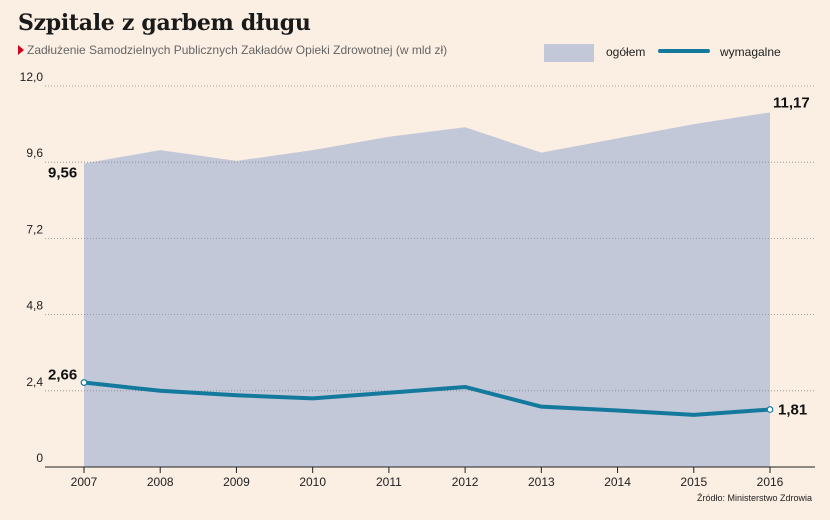  Describe the element at coordinates (750, 52) in the screenshot. I see `legend-label-wymagalne: wymagalne` at that location.